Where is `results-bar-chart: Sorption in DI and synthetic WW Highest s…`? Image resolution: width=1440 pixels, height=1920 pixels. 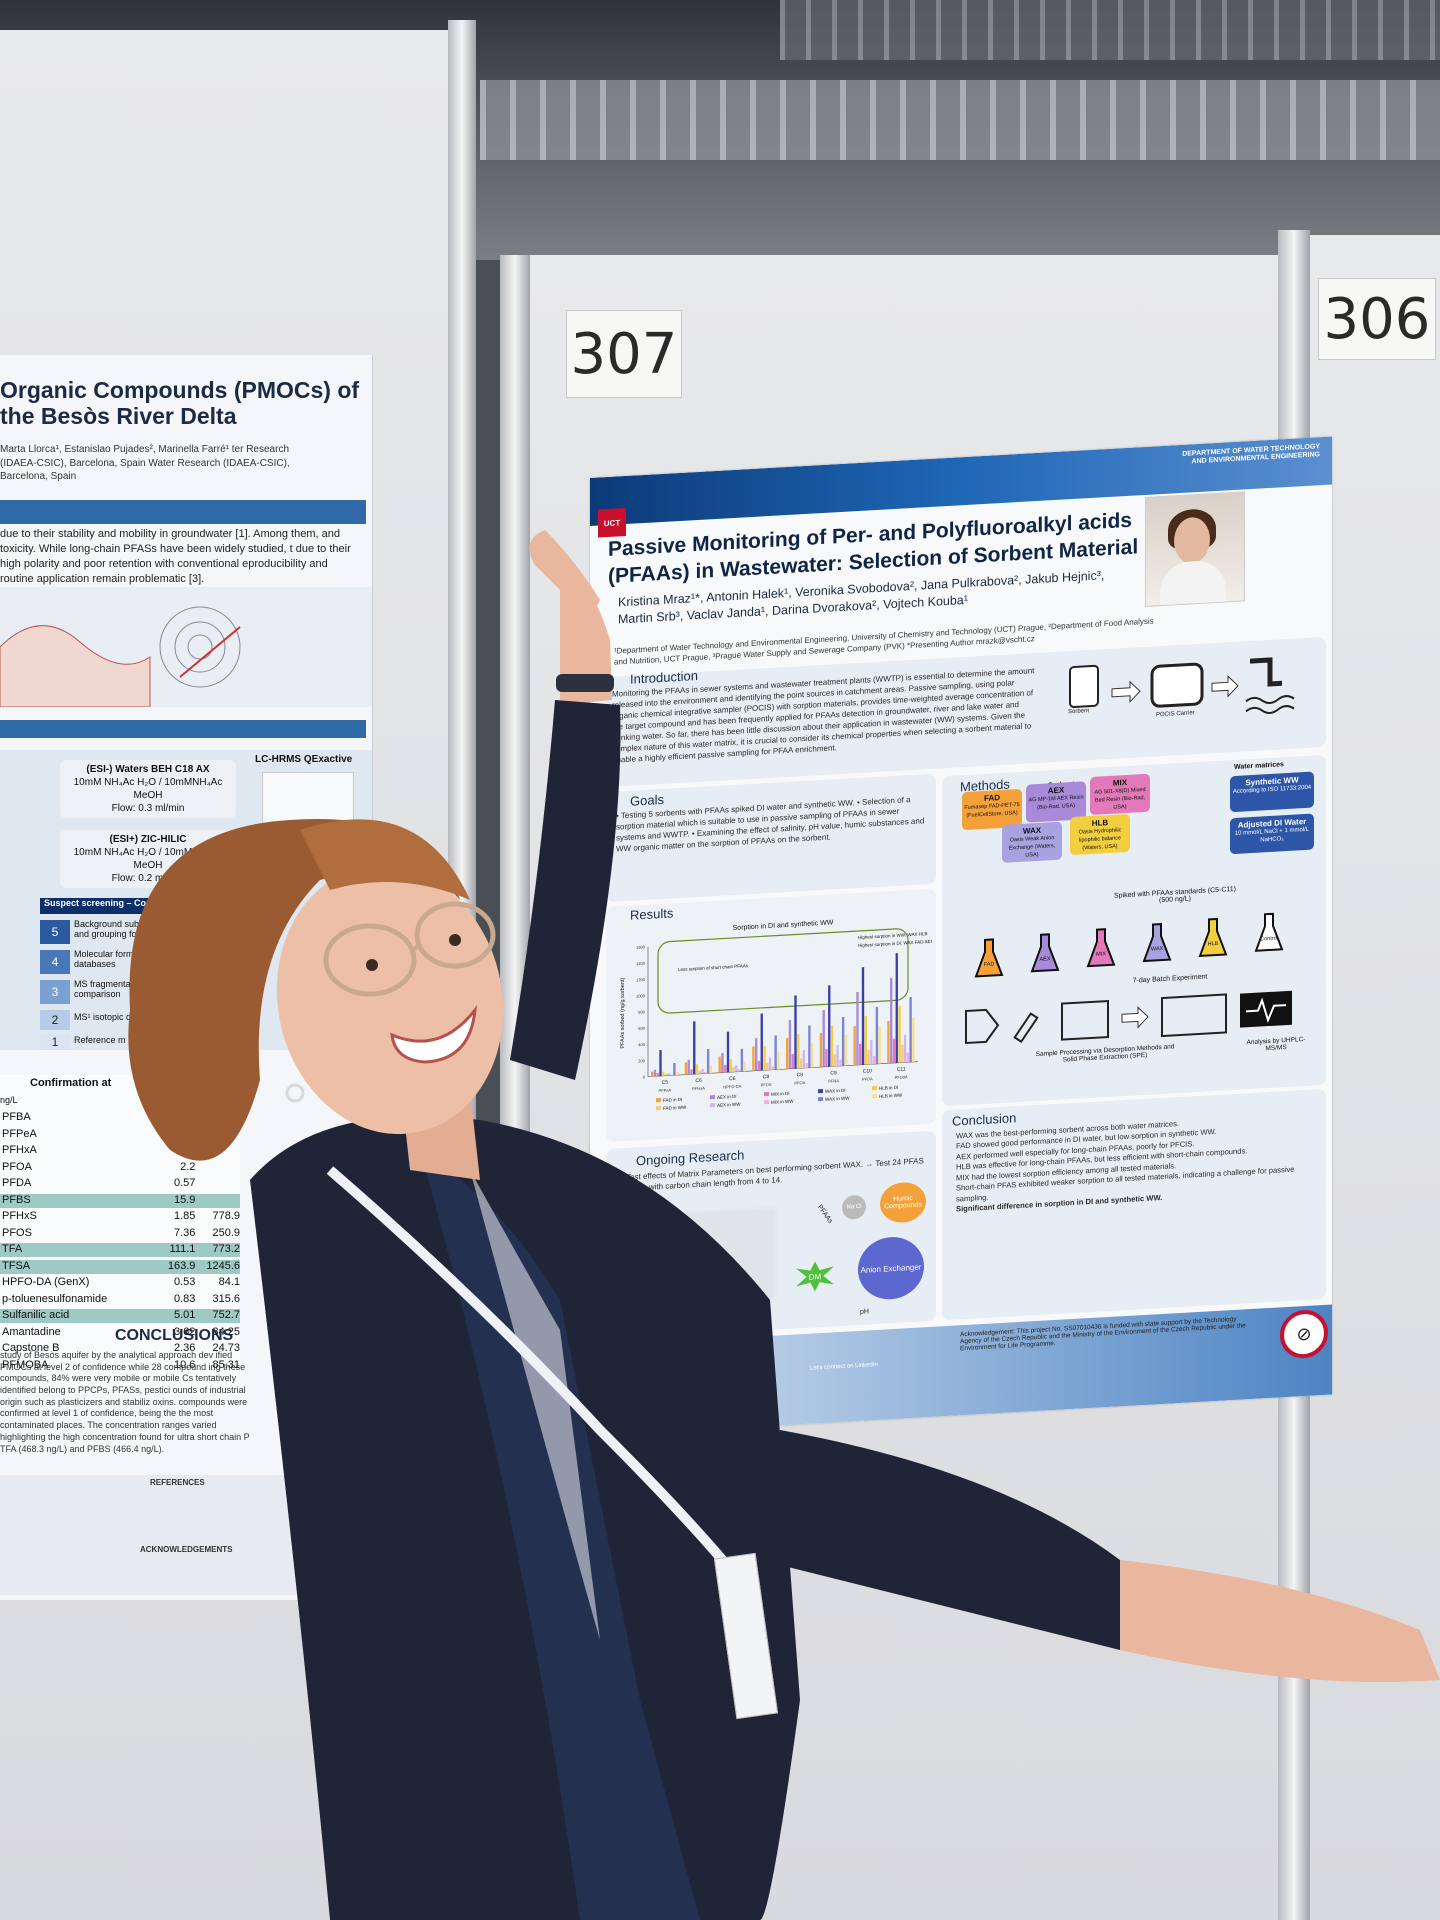 results-bar-chart: Sorption in DI and synthetic WW Highest s… is located at coordinates (776, 1015).